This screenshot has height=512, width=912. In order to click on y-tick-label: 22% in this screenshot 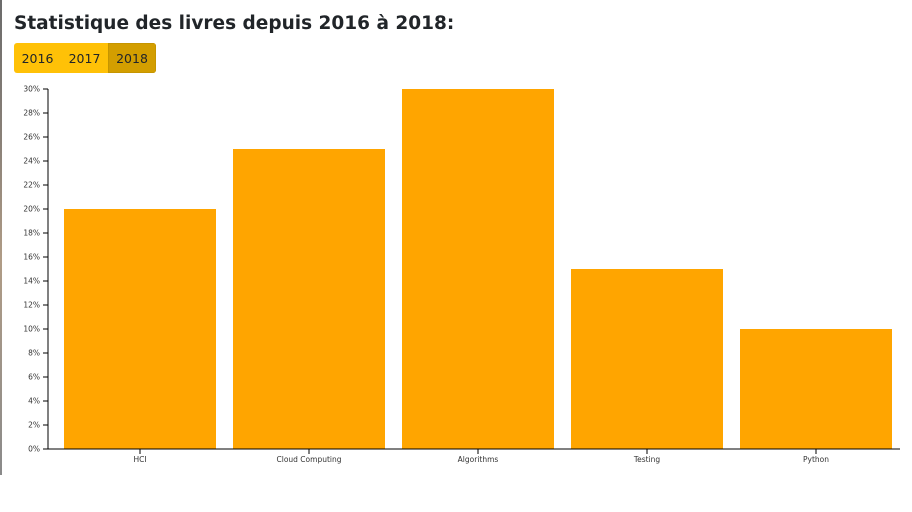, I will do `click(31, 185)`.